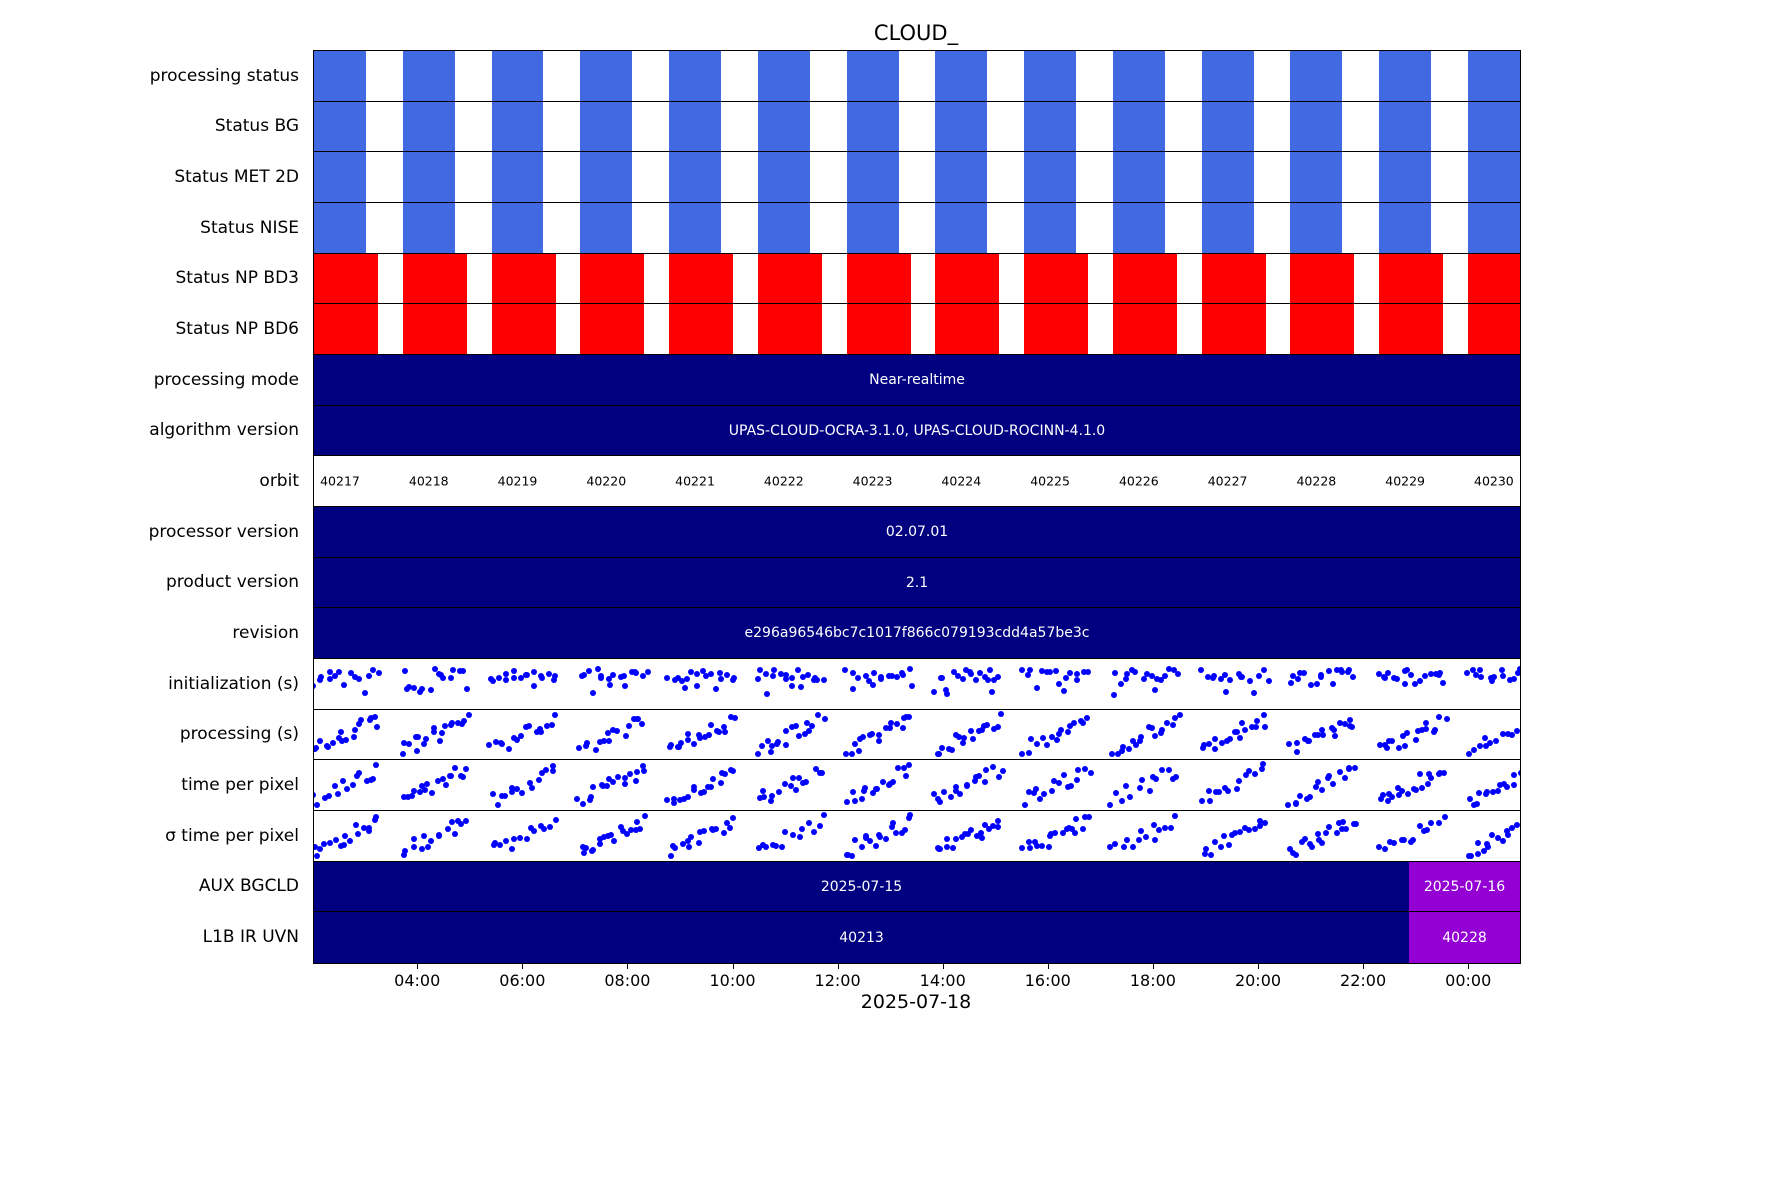  What do you see at coordinates (522, 980) in the screenshot?
I see `x-tick-label: 06:00` at bounding box center [522, 980].